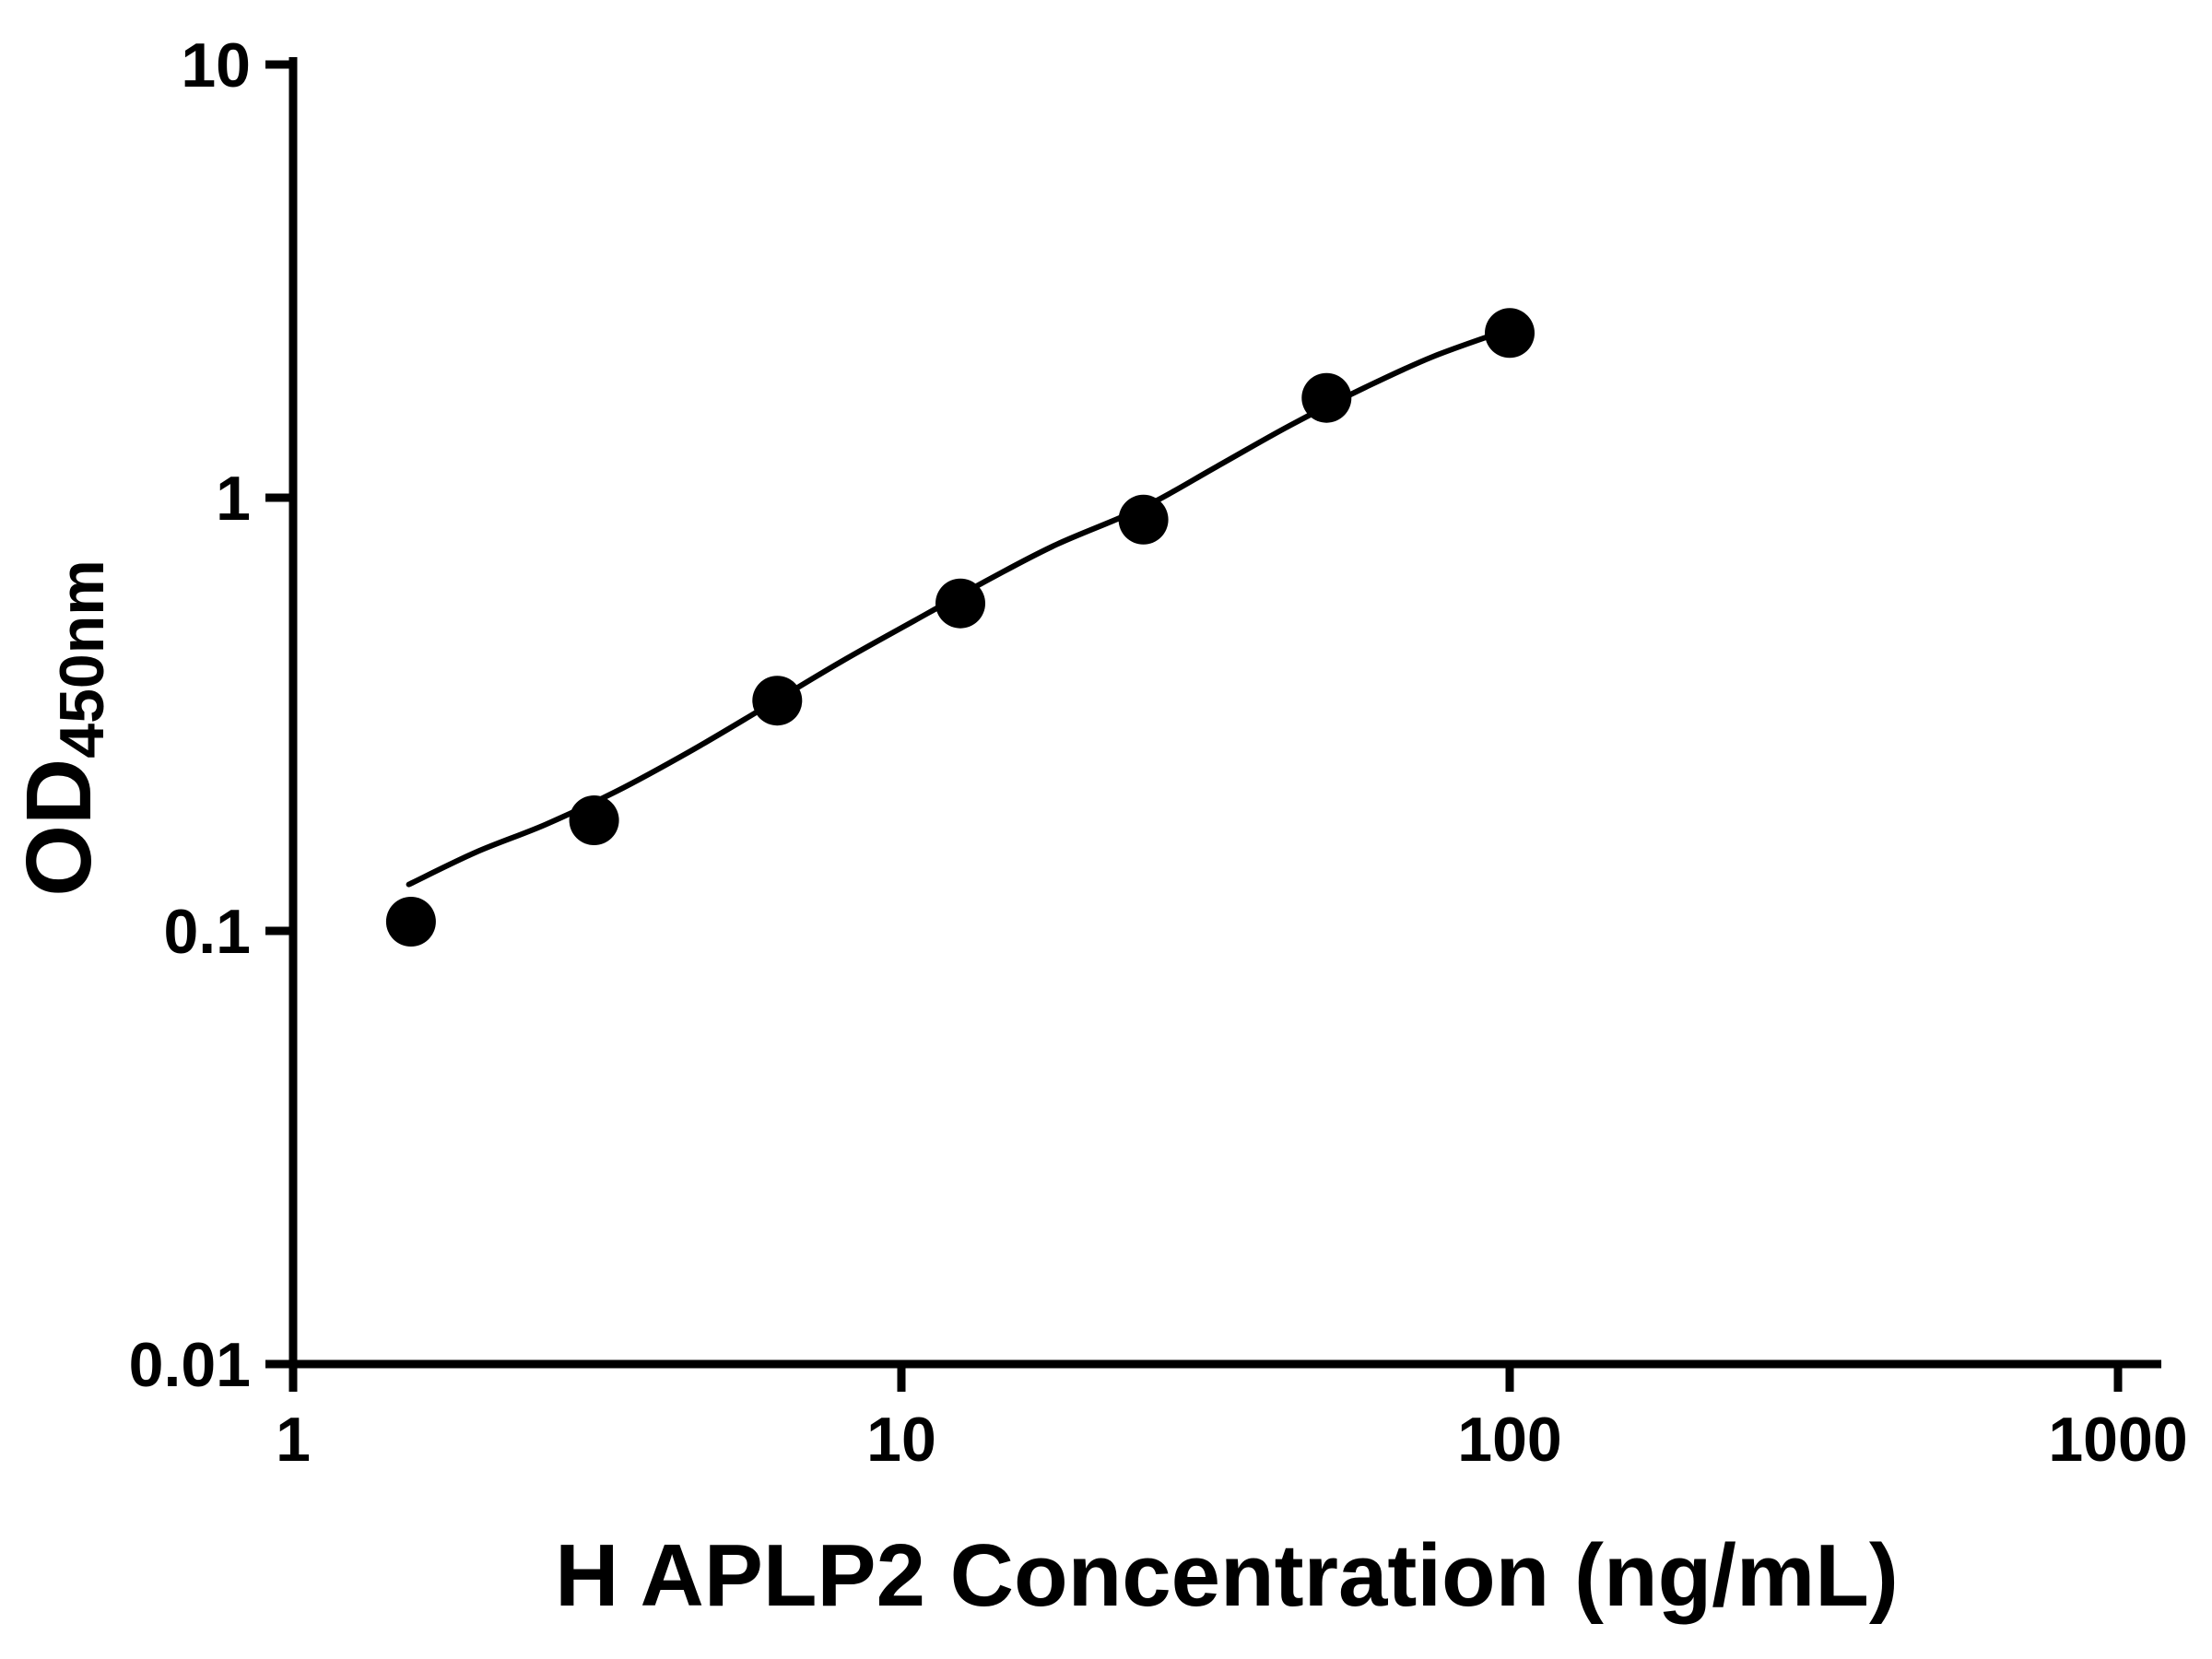 The width and height of the screenshot is (2212, 1659). What do you see at coordinates (293, 1440) in the screenshot?
I see `x-tick-label: 1` at bounding box center [293, 1440].